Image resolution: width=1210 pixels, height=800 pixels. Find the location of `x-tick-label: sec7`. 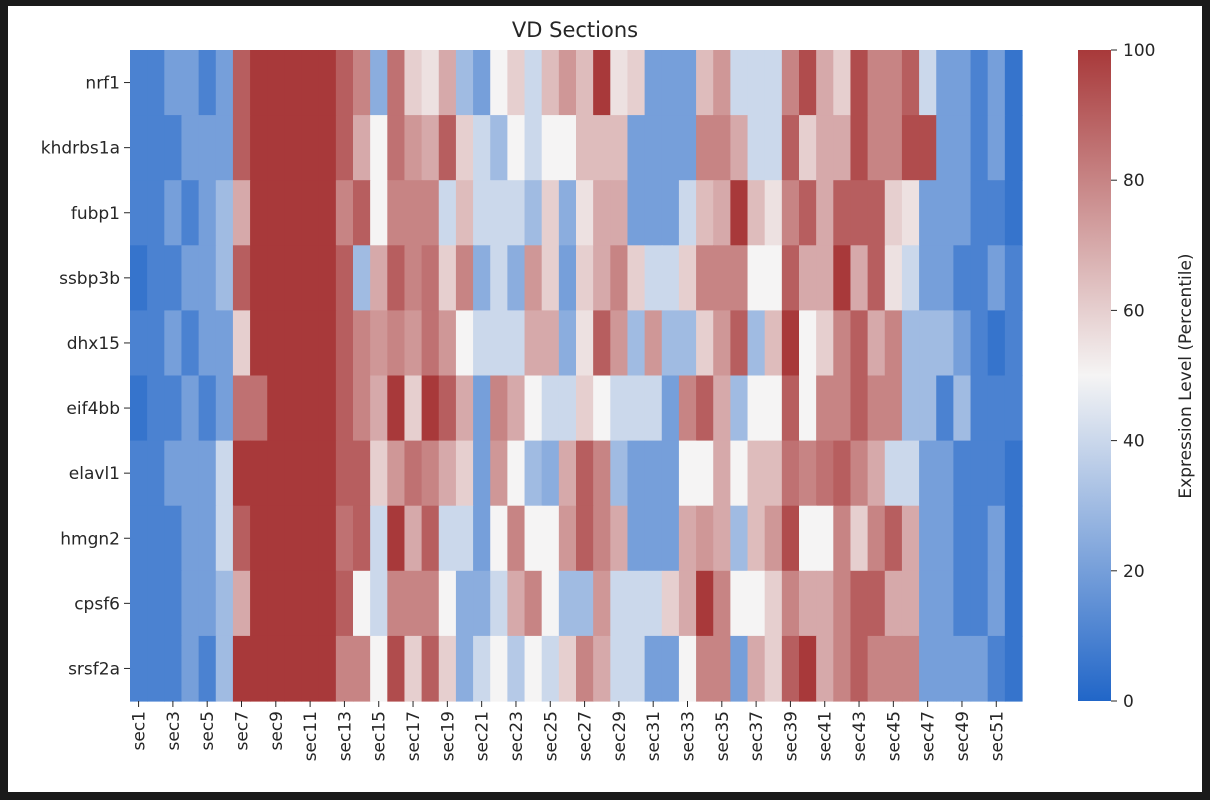

x-tick-label: sec7 is located at coordinates (243, 730).